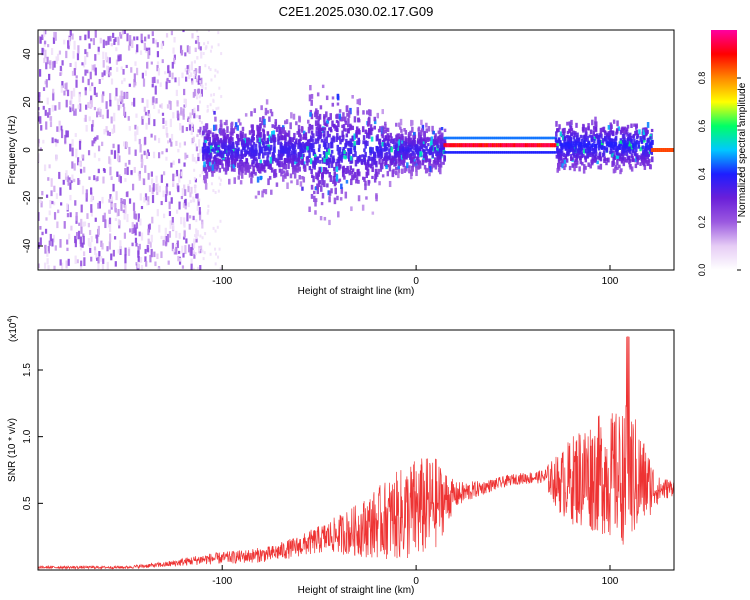  What do you see at coordinates (742, 149) in the screenshot?
I see `colorbar-label: Normalized spectral amplitude` at bounding box center [742, 149].